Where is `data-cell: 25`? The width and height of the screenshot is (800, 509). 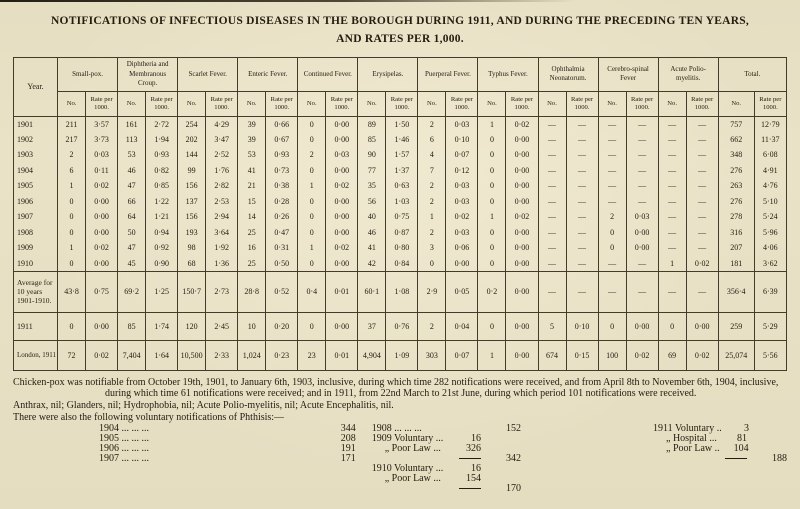 data-cell: 25 is located at coordinates (252, 232).